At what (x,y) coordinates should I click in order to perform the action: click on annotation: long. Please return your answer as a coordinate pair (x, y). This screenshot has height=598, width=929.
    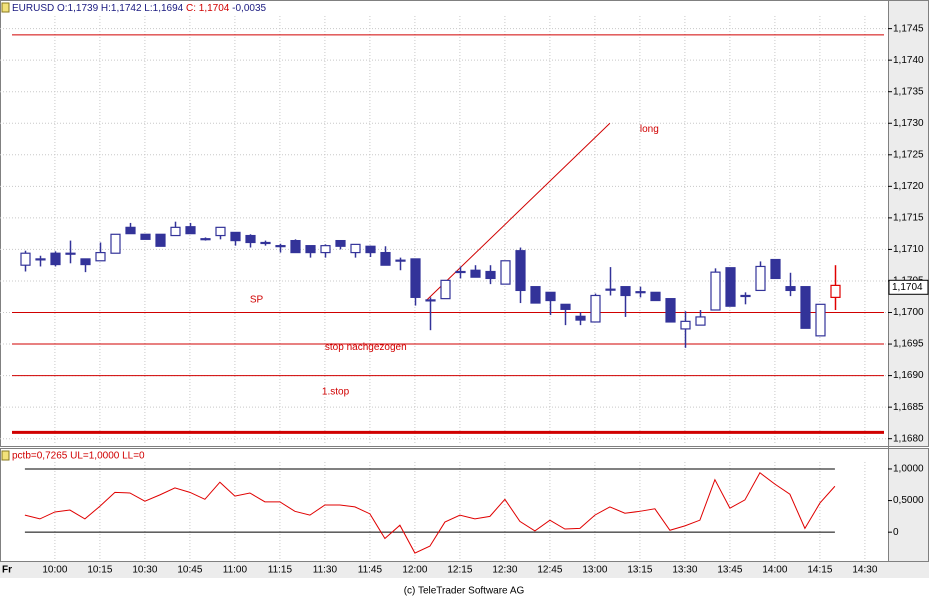
    Looking at the image, I should click on (649, 129).